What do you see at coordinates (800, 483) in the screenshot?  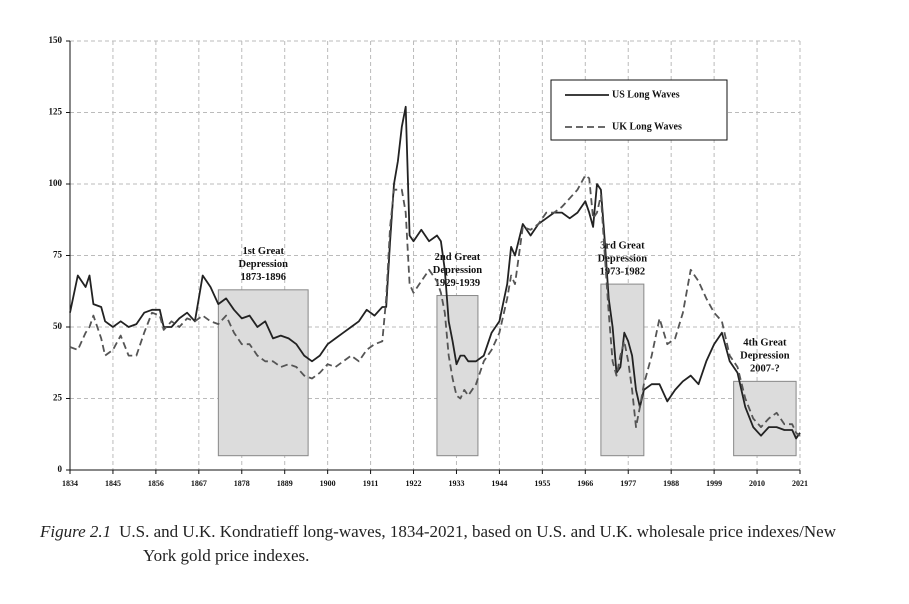 I see `x-tick-label: 2021` at bounding box center [800, 483].